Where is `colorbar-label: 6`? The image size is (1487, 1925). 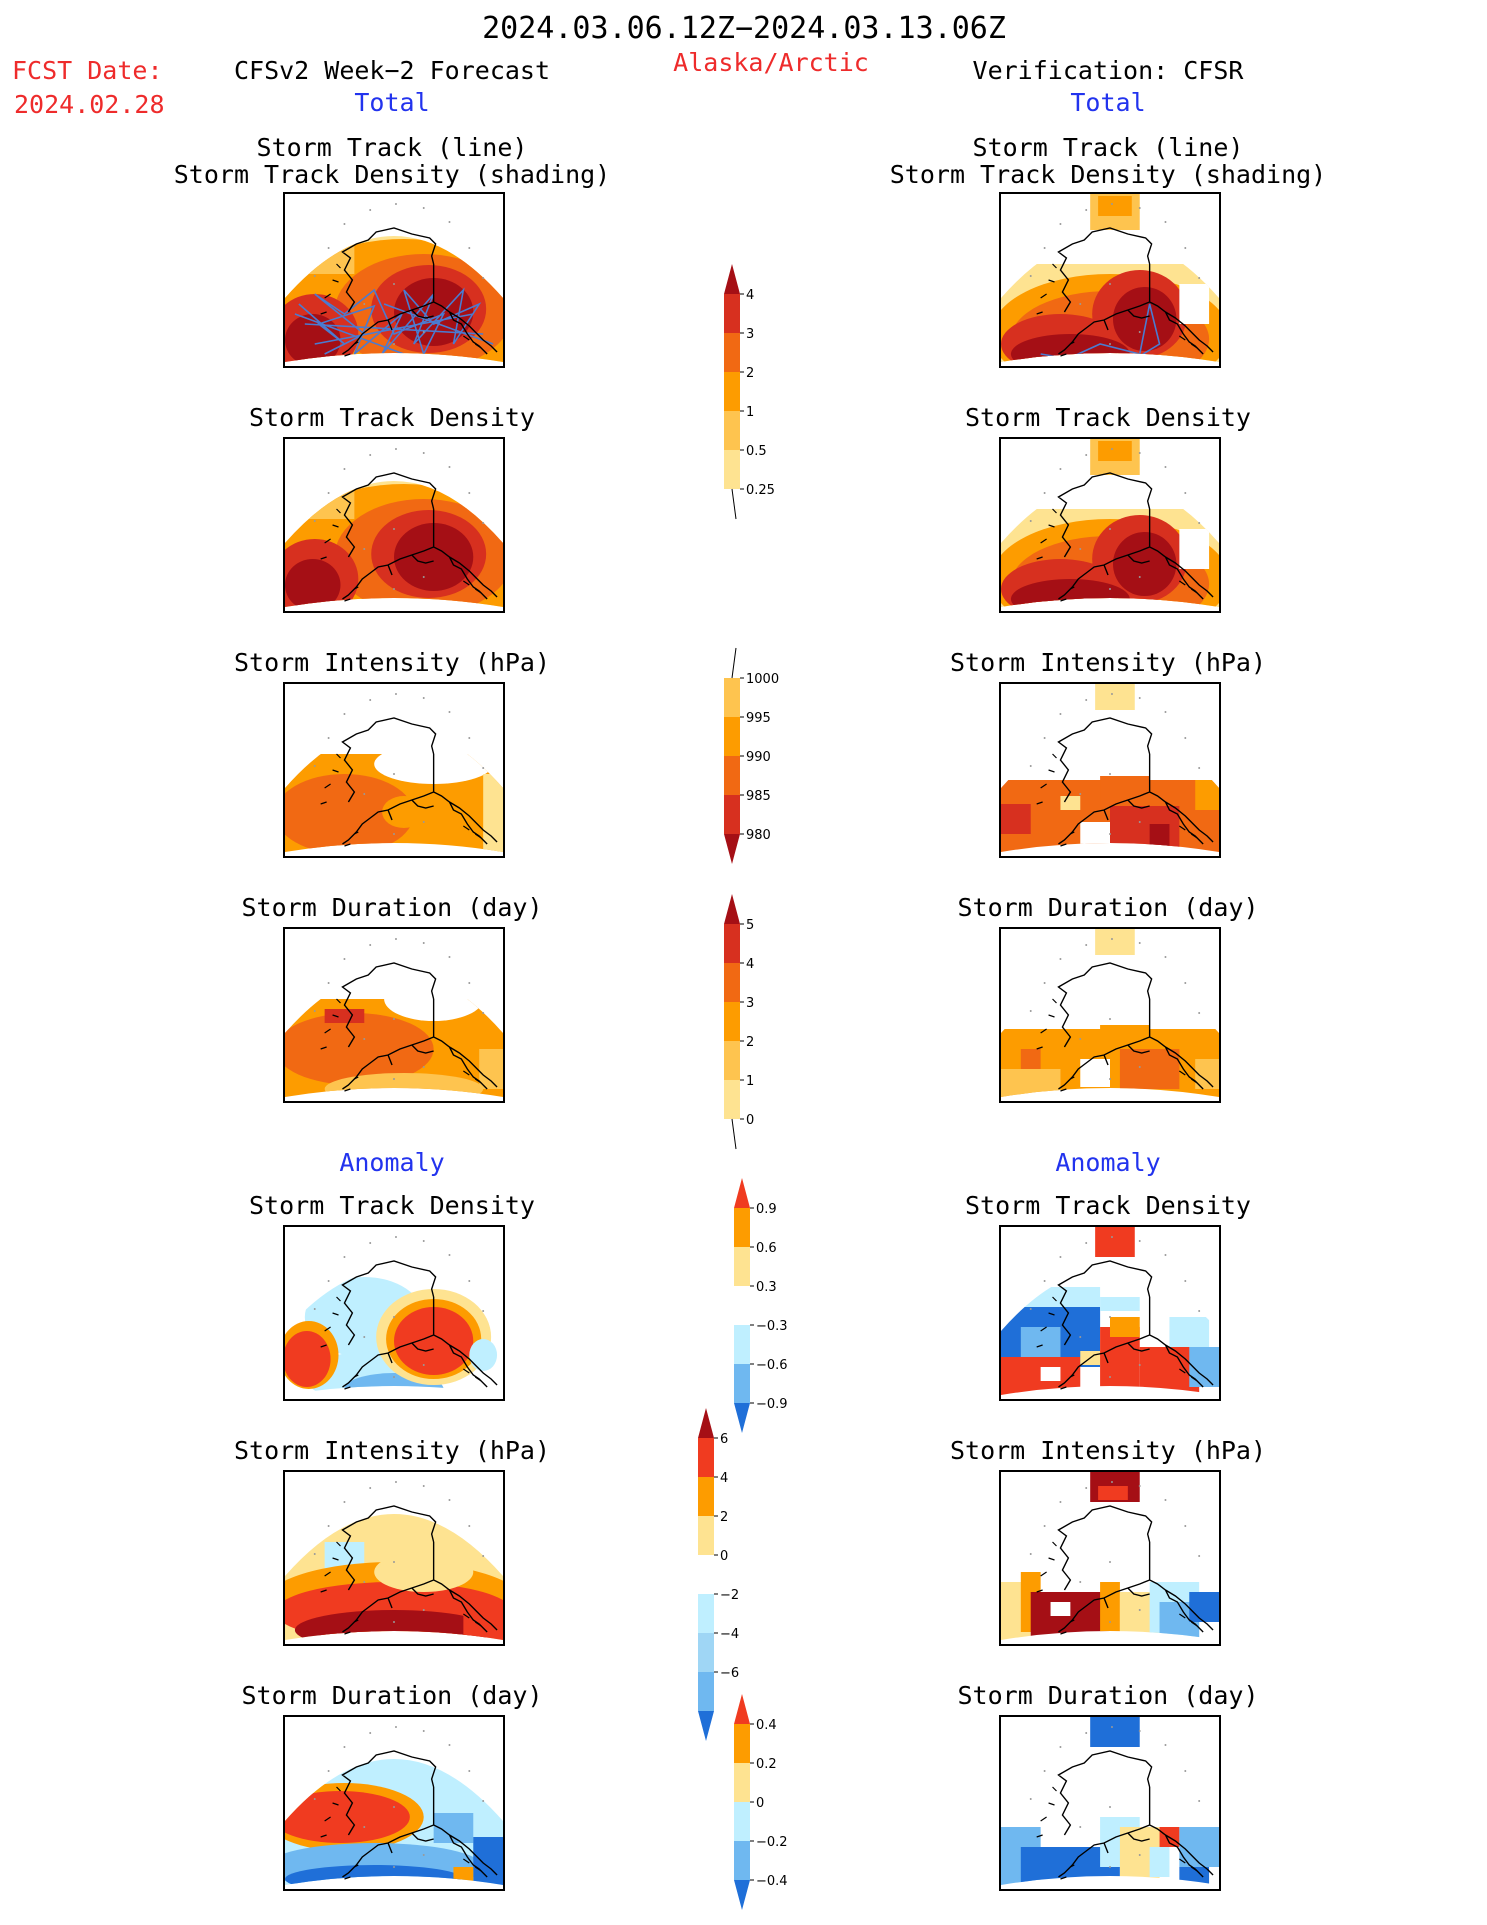
colorbar-label: 6 is located at coordinates (724, 1439).